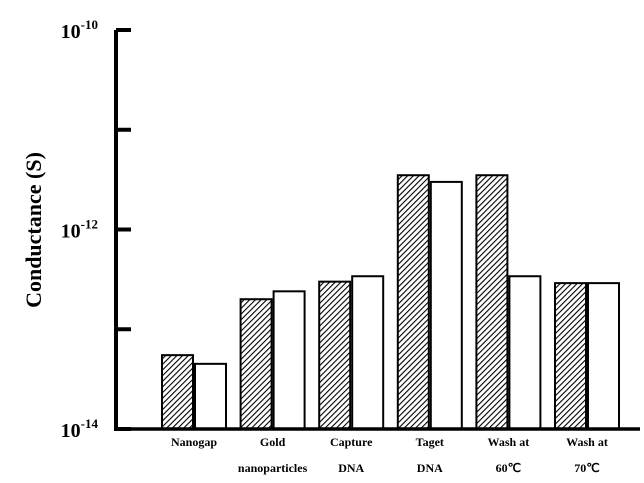  What do you see at coordinates (351, 468) in the screenshot?
I see `x-tick-label-line2-2: DNA` at bounding box center [351, 468].